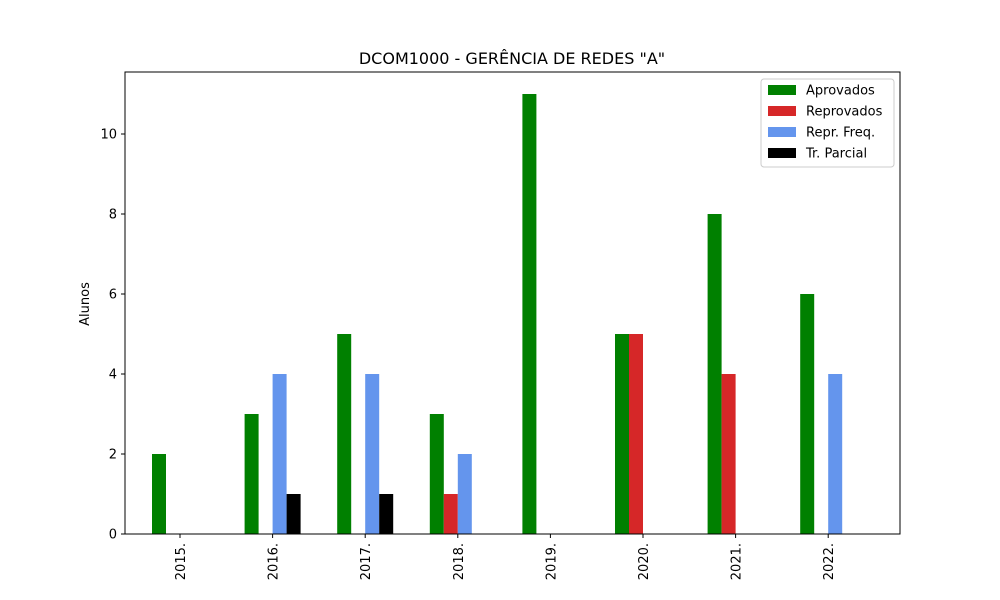 The width and height of the screenshot is (1000, 600). What do you see at coordinates (840, 91) in the screenshot?
I see `legend-label: Aprovados` at bounding box center [840, 91].